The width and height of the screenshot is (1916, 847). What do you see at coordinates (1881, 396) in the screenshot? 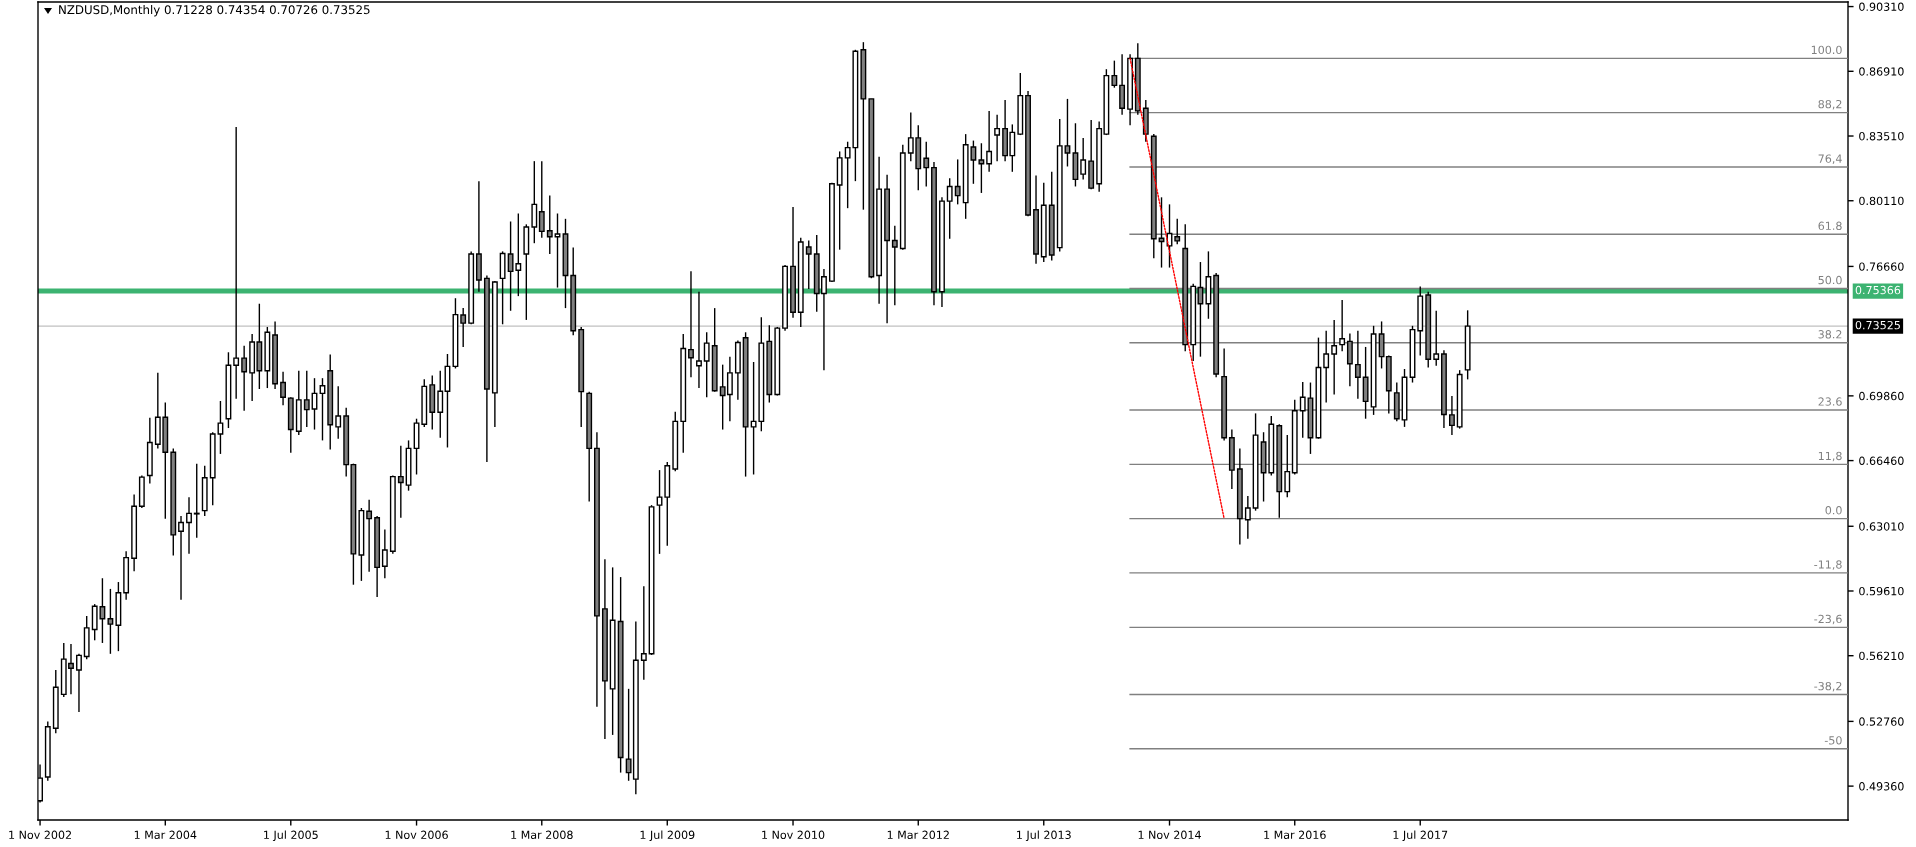
I see `y-tick-label: 0.69860` at bounding box center [1881, 396].